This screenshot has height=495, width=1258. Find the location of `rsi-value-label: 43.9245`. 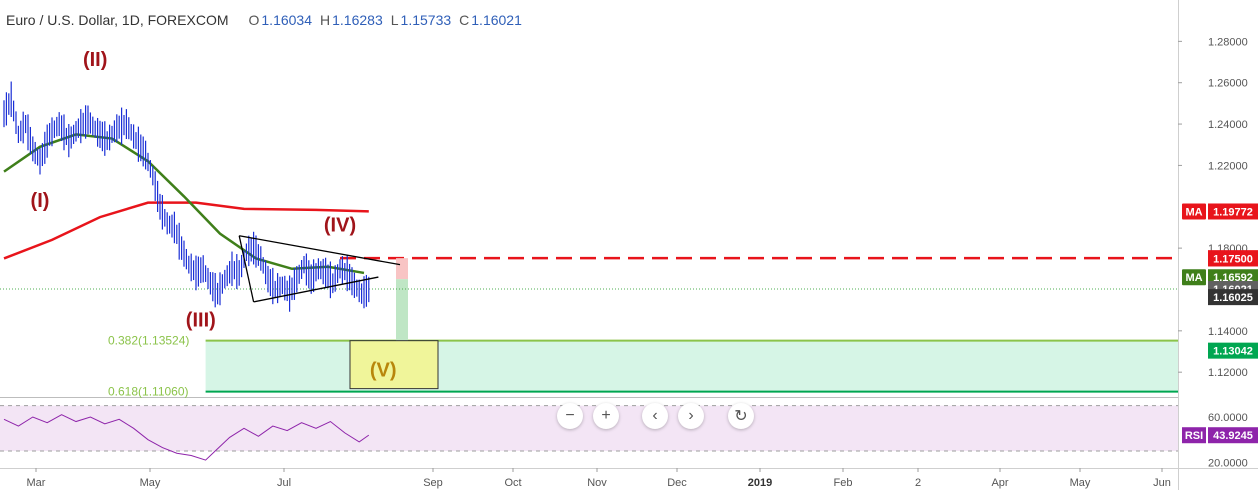

rsi-value-label: 43.9245 is located at coordinates (1233, 436).